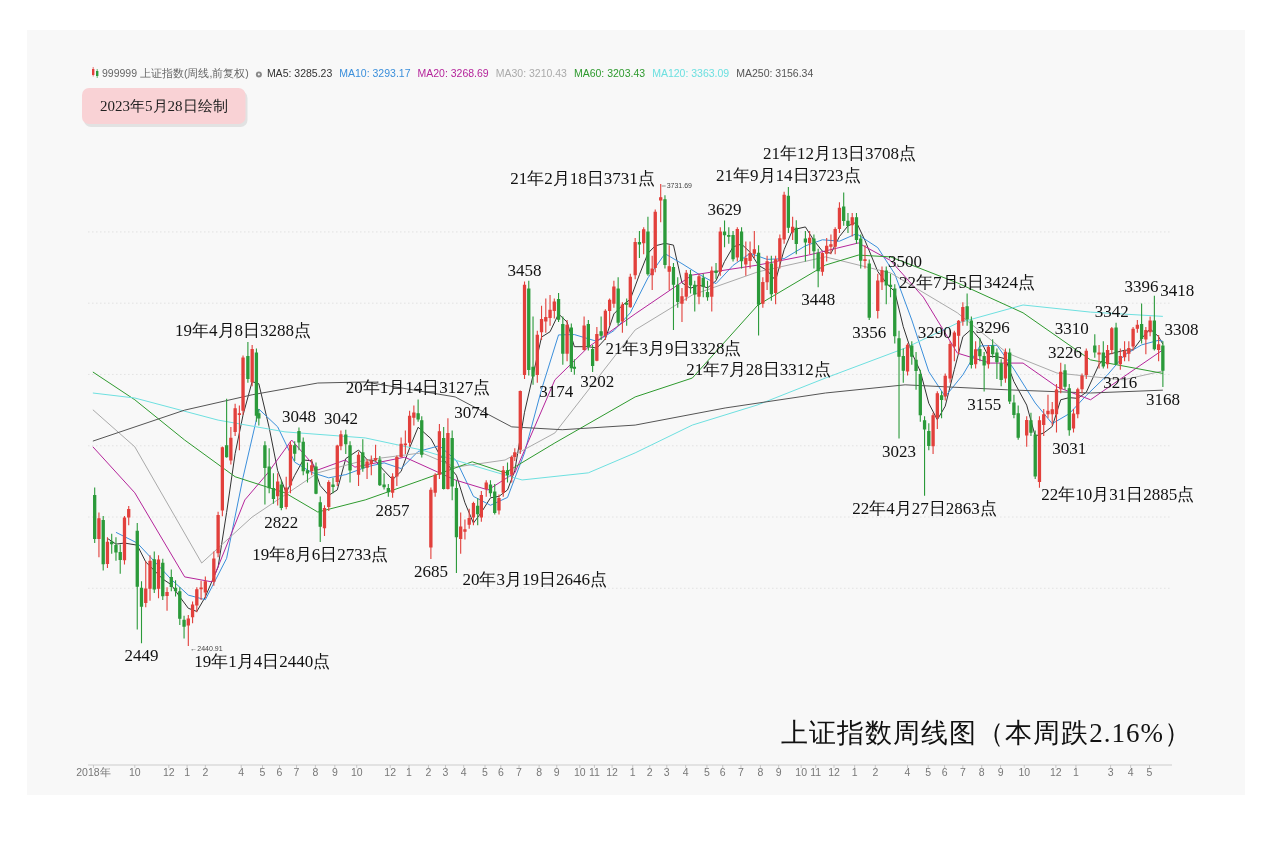  What do you see at coordinates (992, 328) in the screenshot?
I see `annotation: 3296` at bounding box center [992, 328].